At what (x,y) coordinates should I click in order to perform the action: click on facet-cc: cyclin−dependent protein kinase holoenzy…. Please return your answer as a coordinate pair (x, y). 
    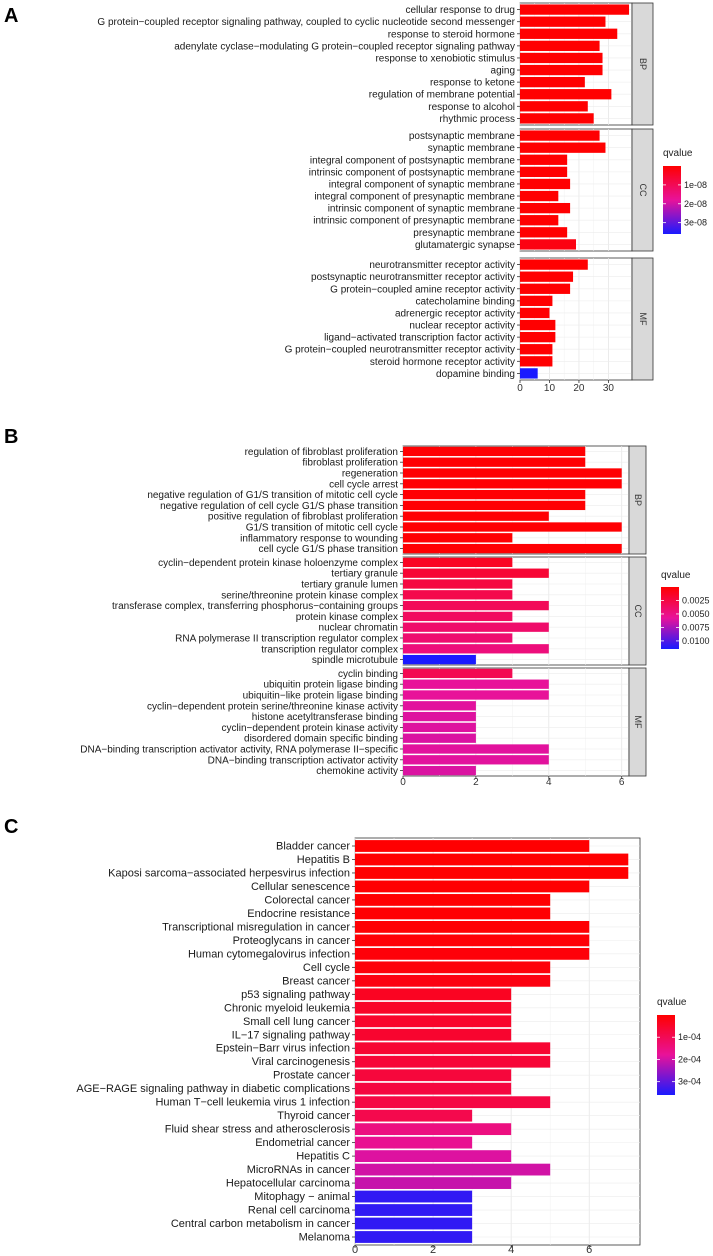
    Looking at the image, I should click on (379, 611).